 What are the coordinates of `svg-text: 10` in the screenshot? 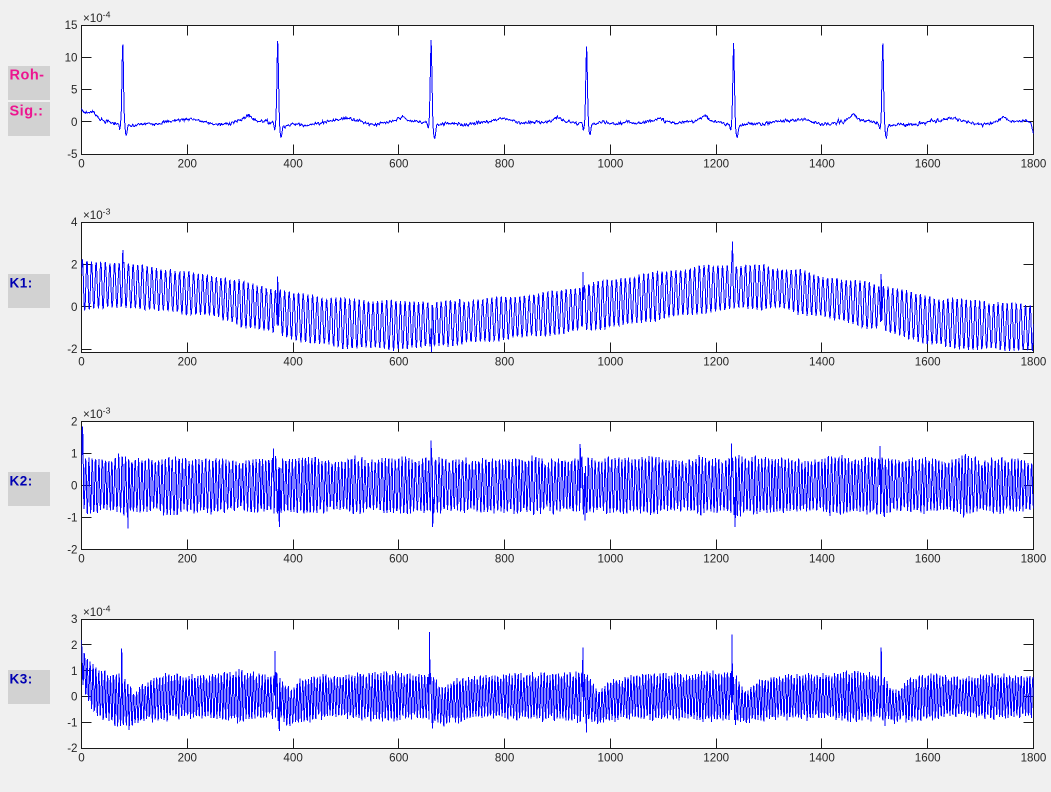 It's located at (71, 58).